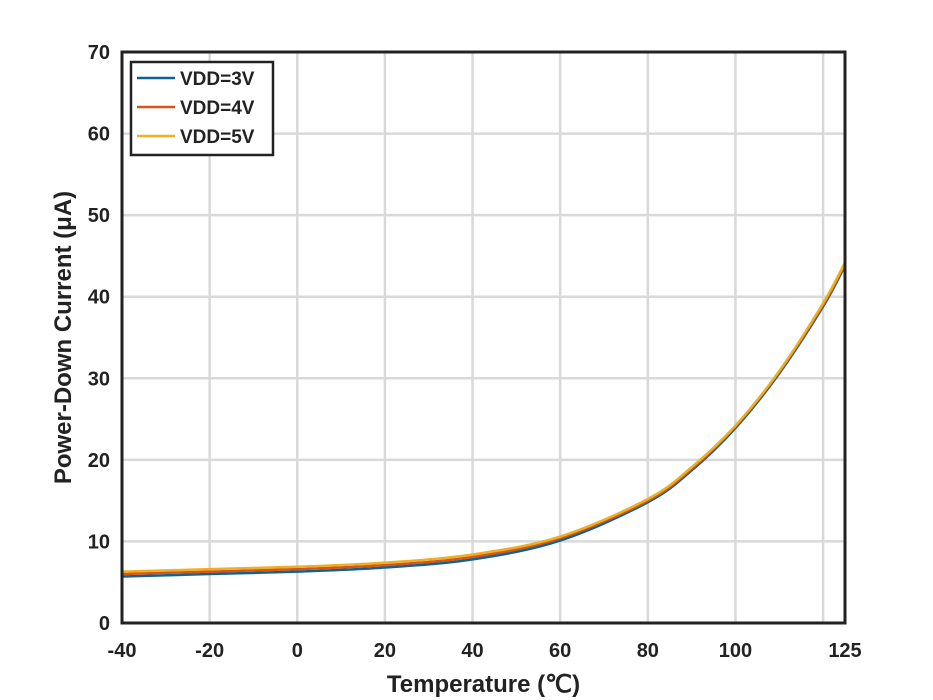  I want to click on x-tick-label: 125, so click(844, 651).